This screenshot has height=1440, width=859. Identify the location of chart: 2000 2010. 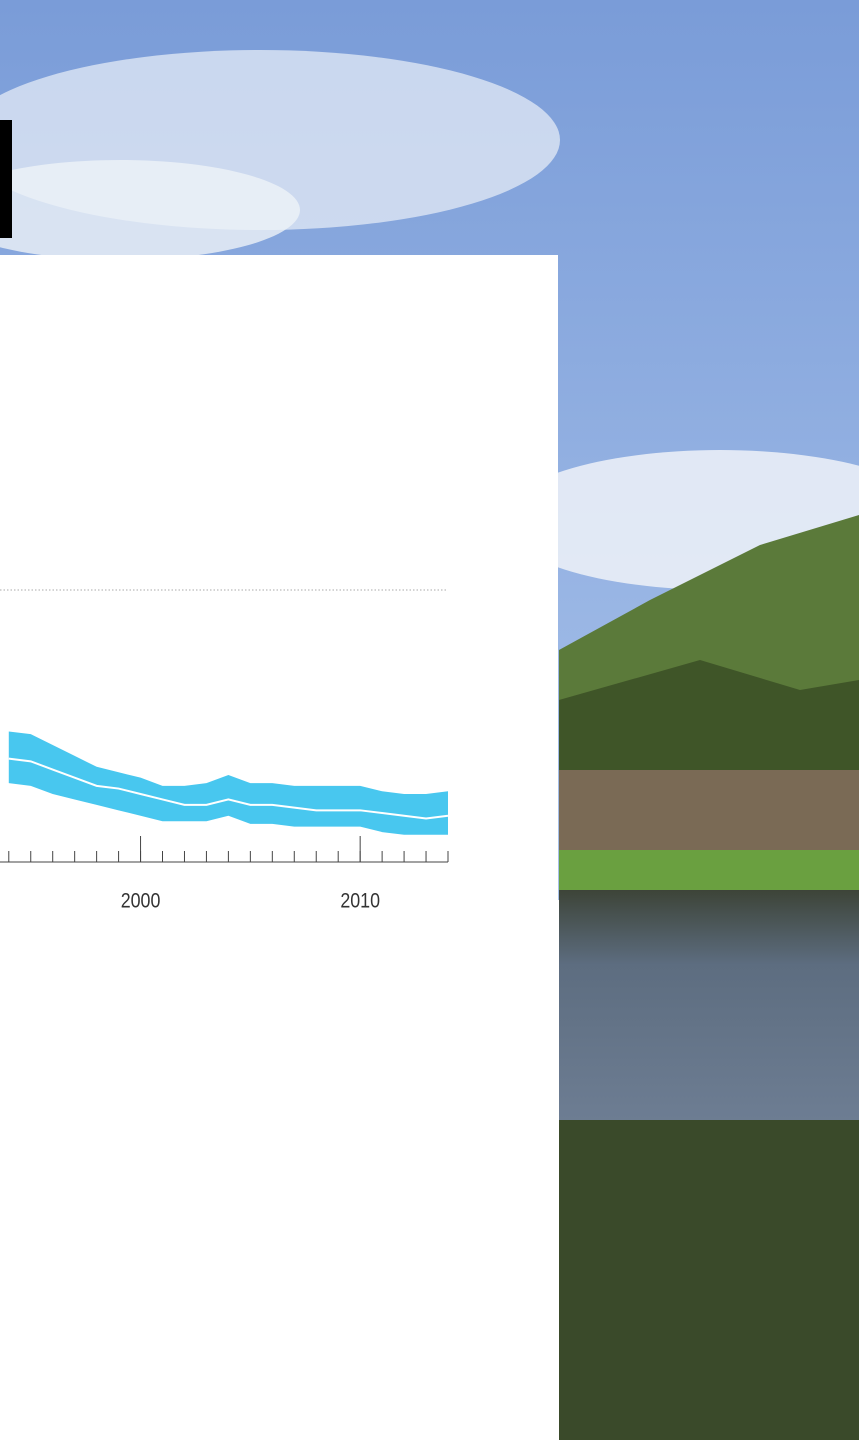
(224, 751).